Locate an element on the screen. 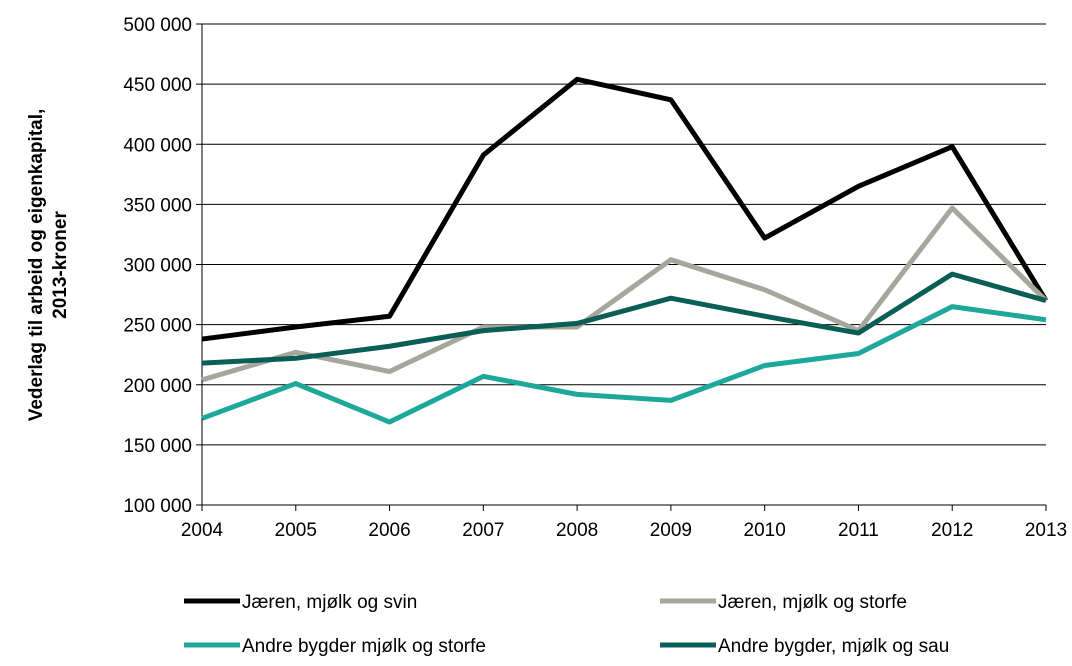  legend-label: Jæren, mjølk og storfe is located at coordinates (812, 602).